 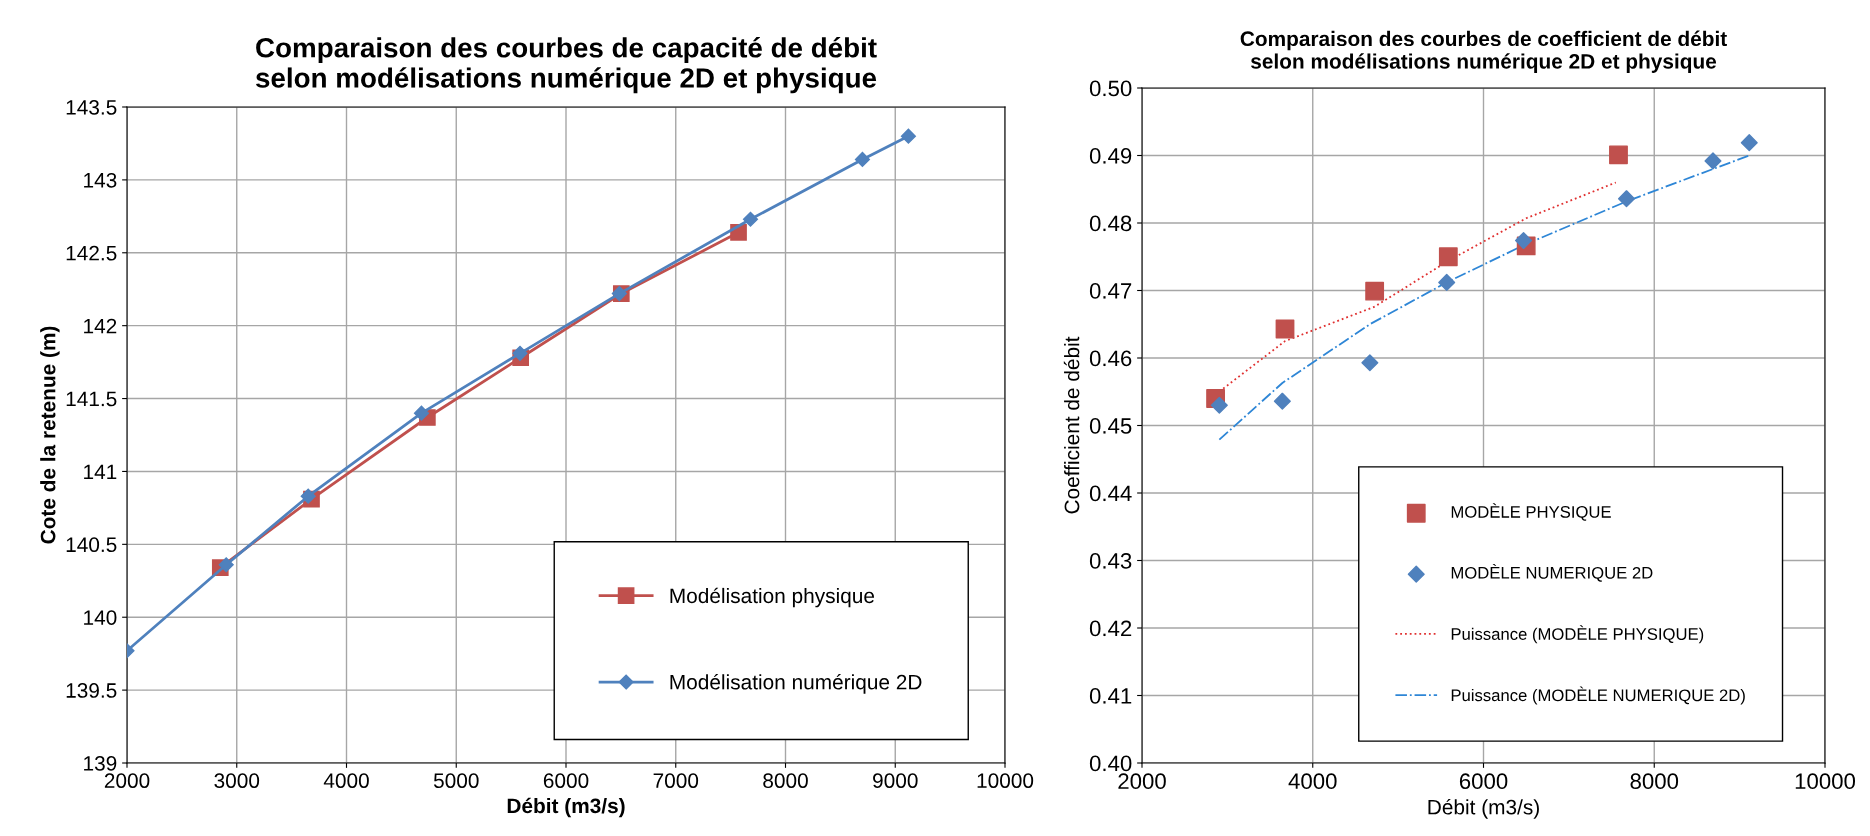 What do you see at coordinates (1071, 425) in the screenshot?
I see `y-axis-title: Coefficient de débit` at bounding box center [1071, 425].